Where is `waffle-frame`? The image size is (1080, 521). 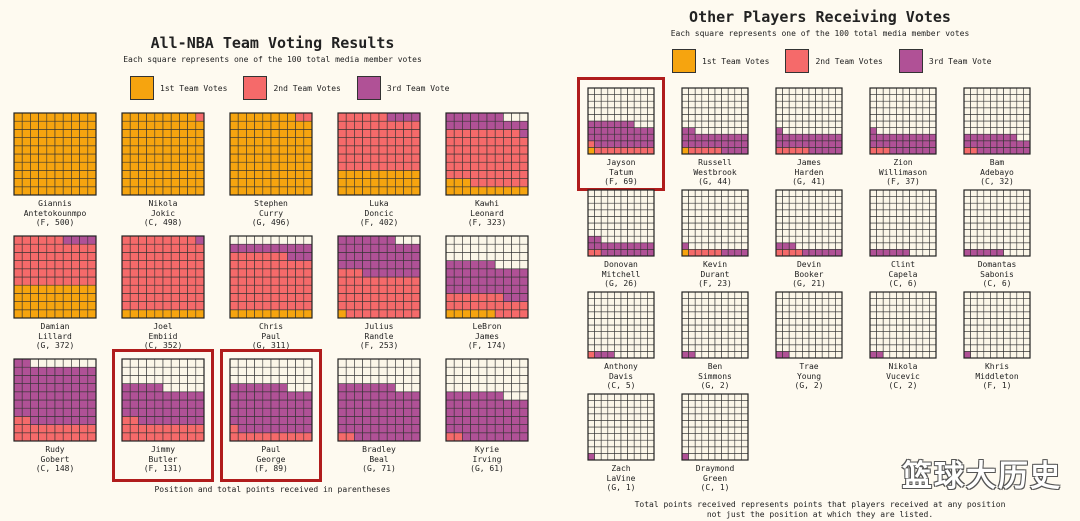 waffle-frame is located at coordinates (379, 154).